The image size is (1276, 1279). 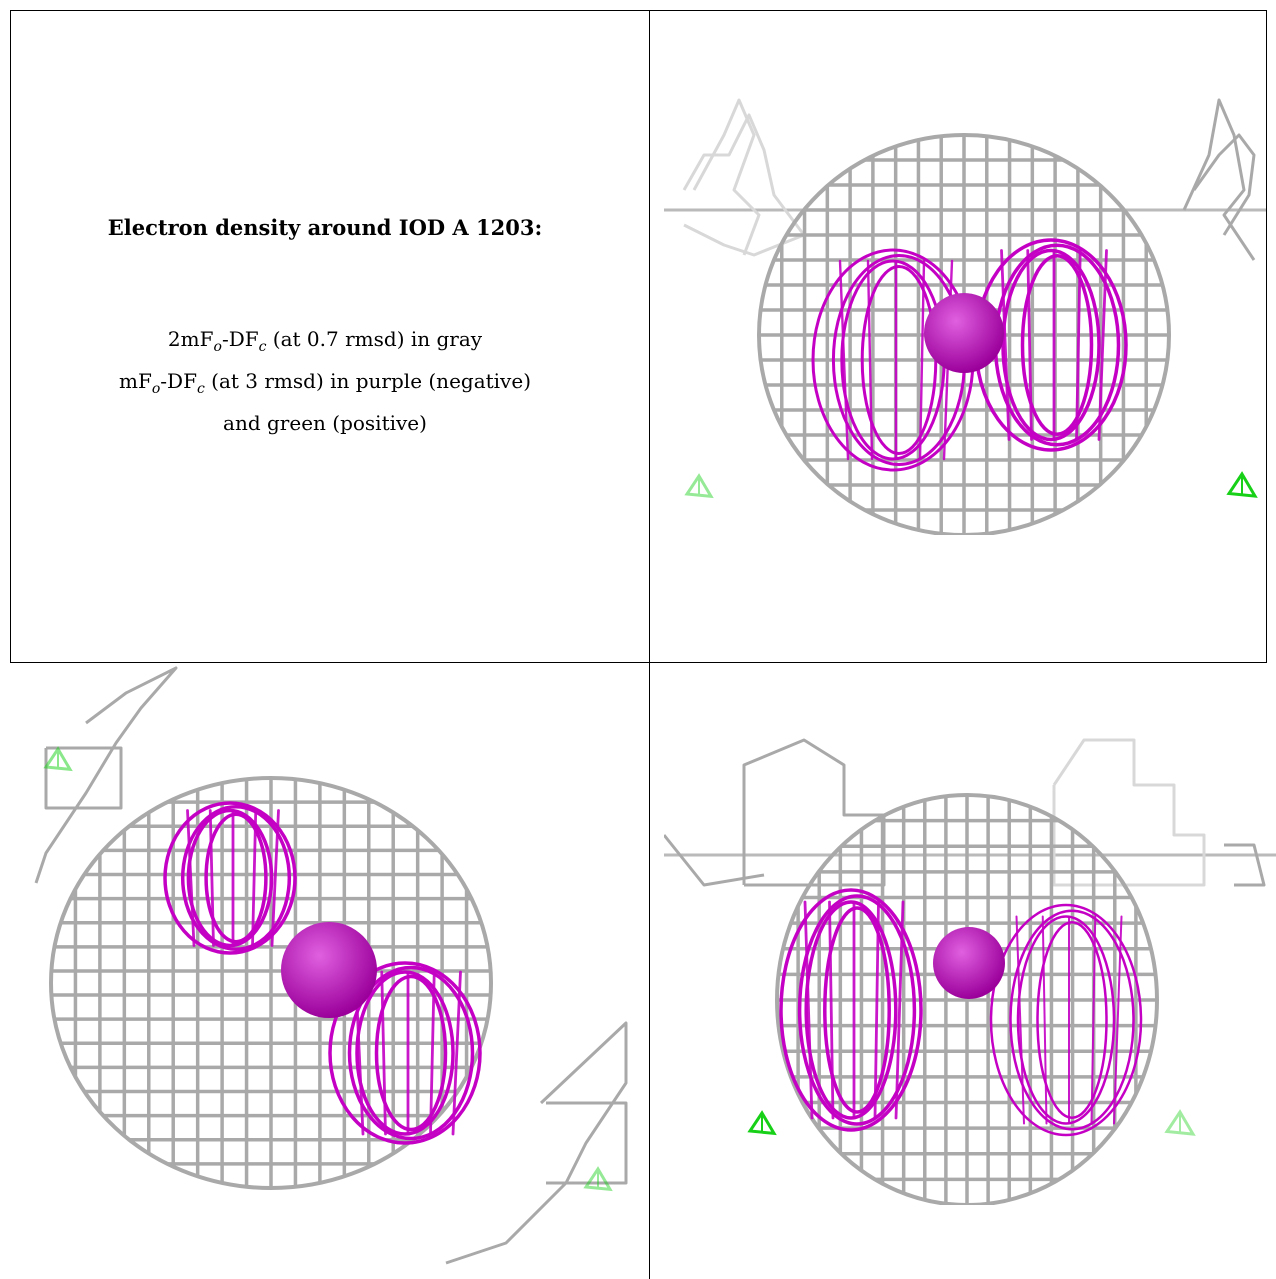 What do you see at coordinates (638, 10) in the screenshot?
I see `frame-top` at bounding box center [638, 10].